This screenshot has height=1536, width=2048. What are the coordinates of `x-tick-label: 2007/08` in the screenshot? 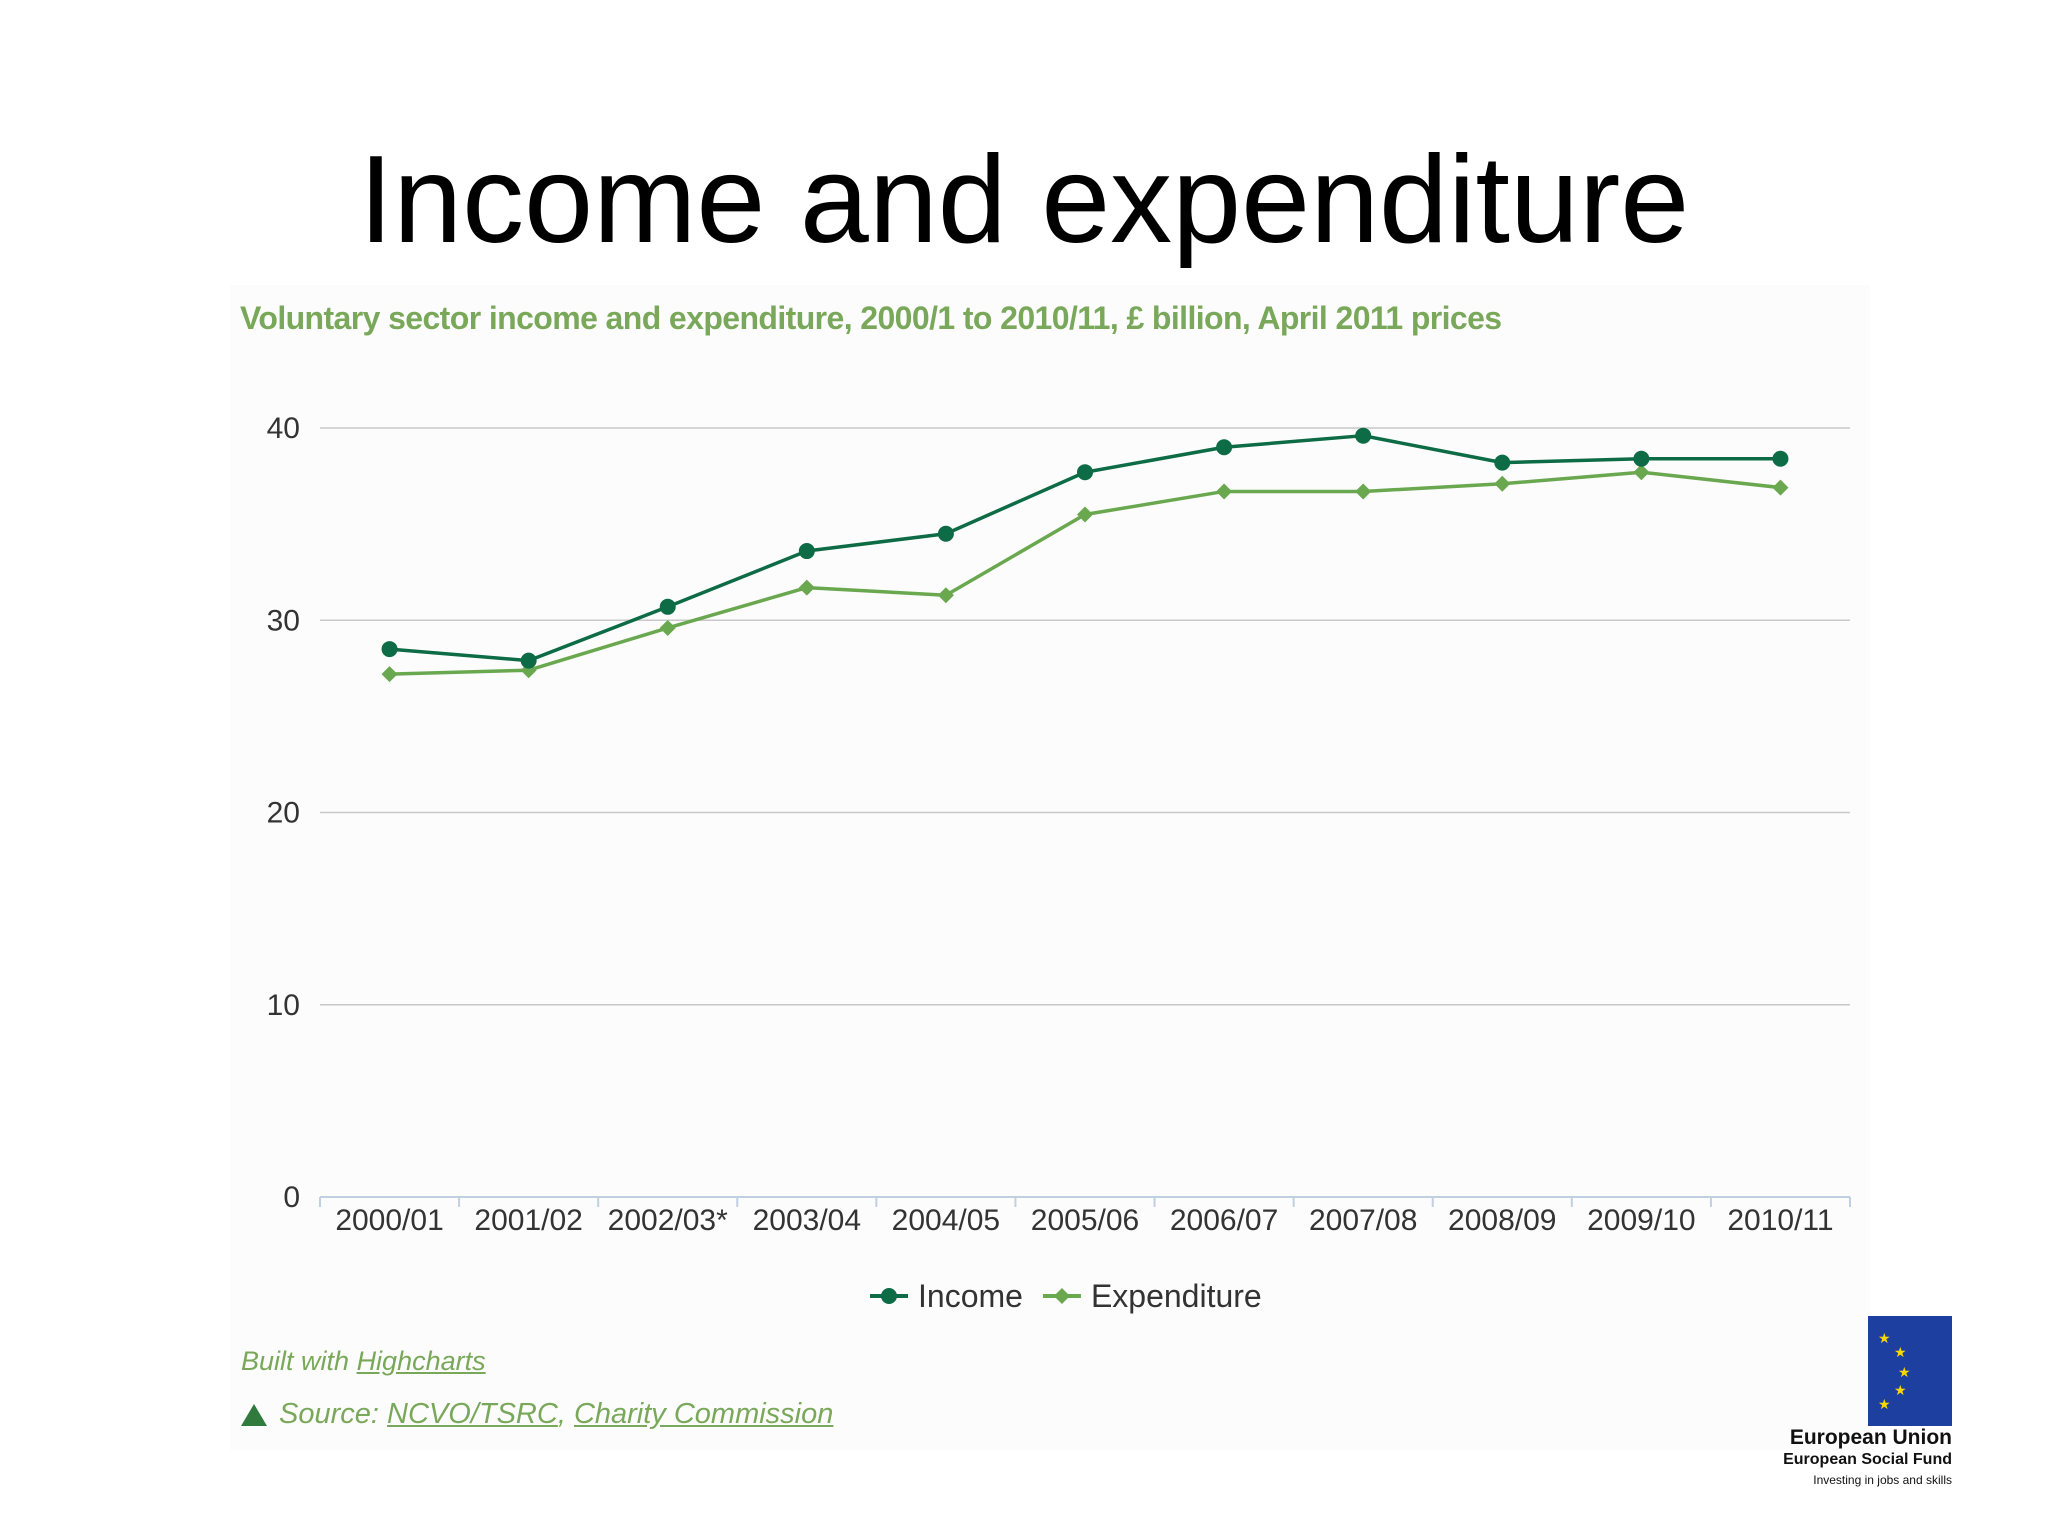 It's located at (1363, 1220).